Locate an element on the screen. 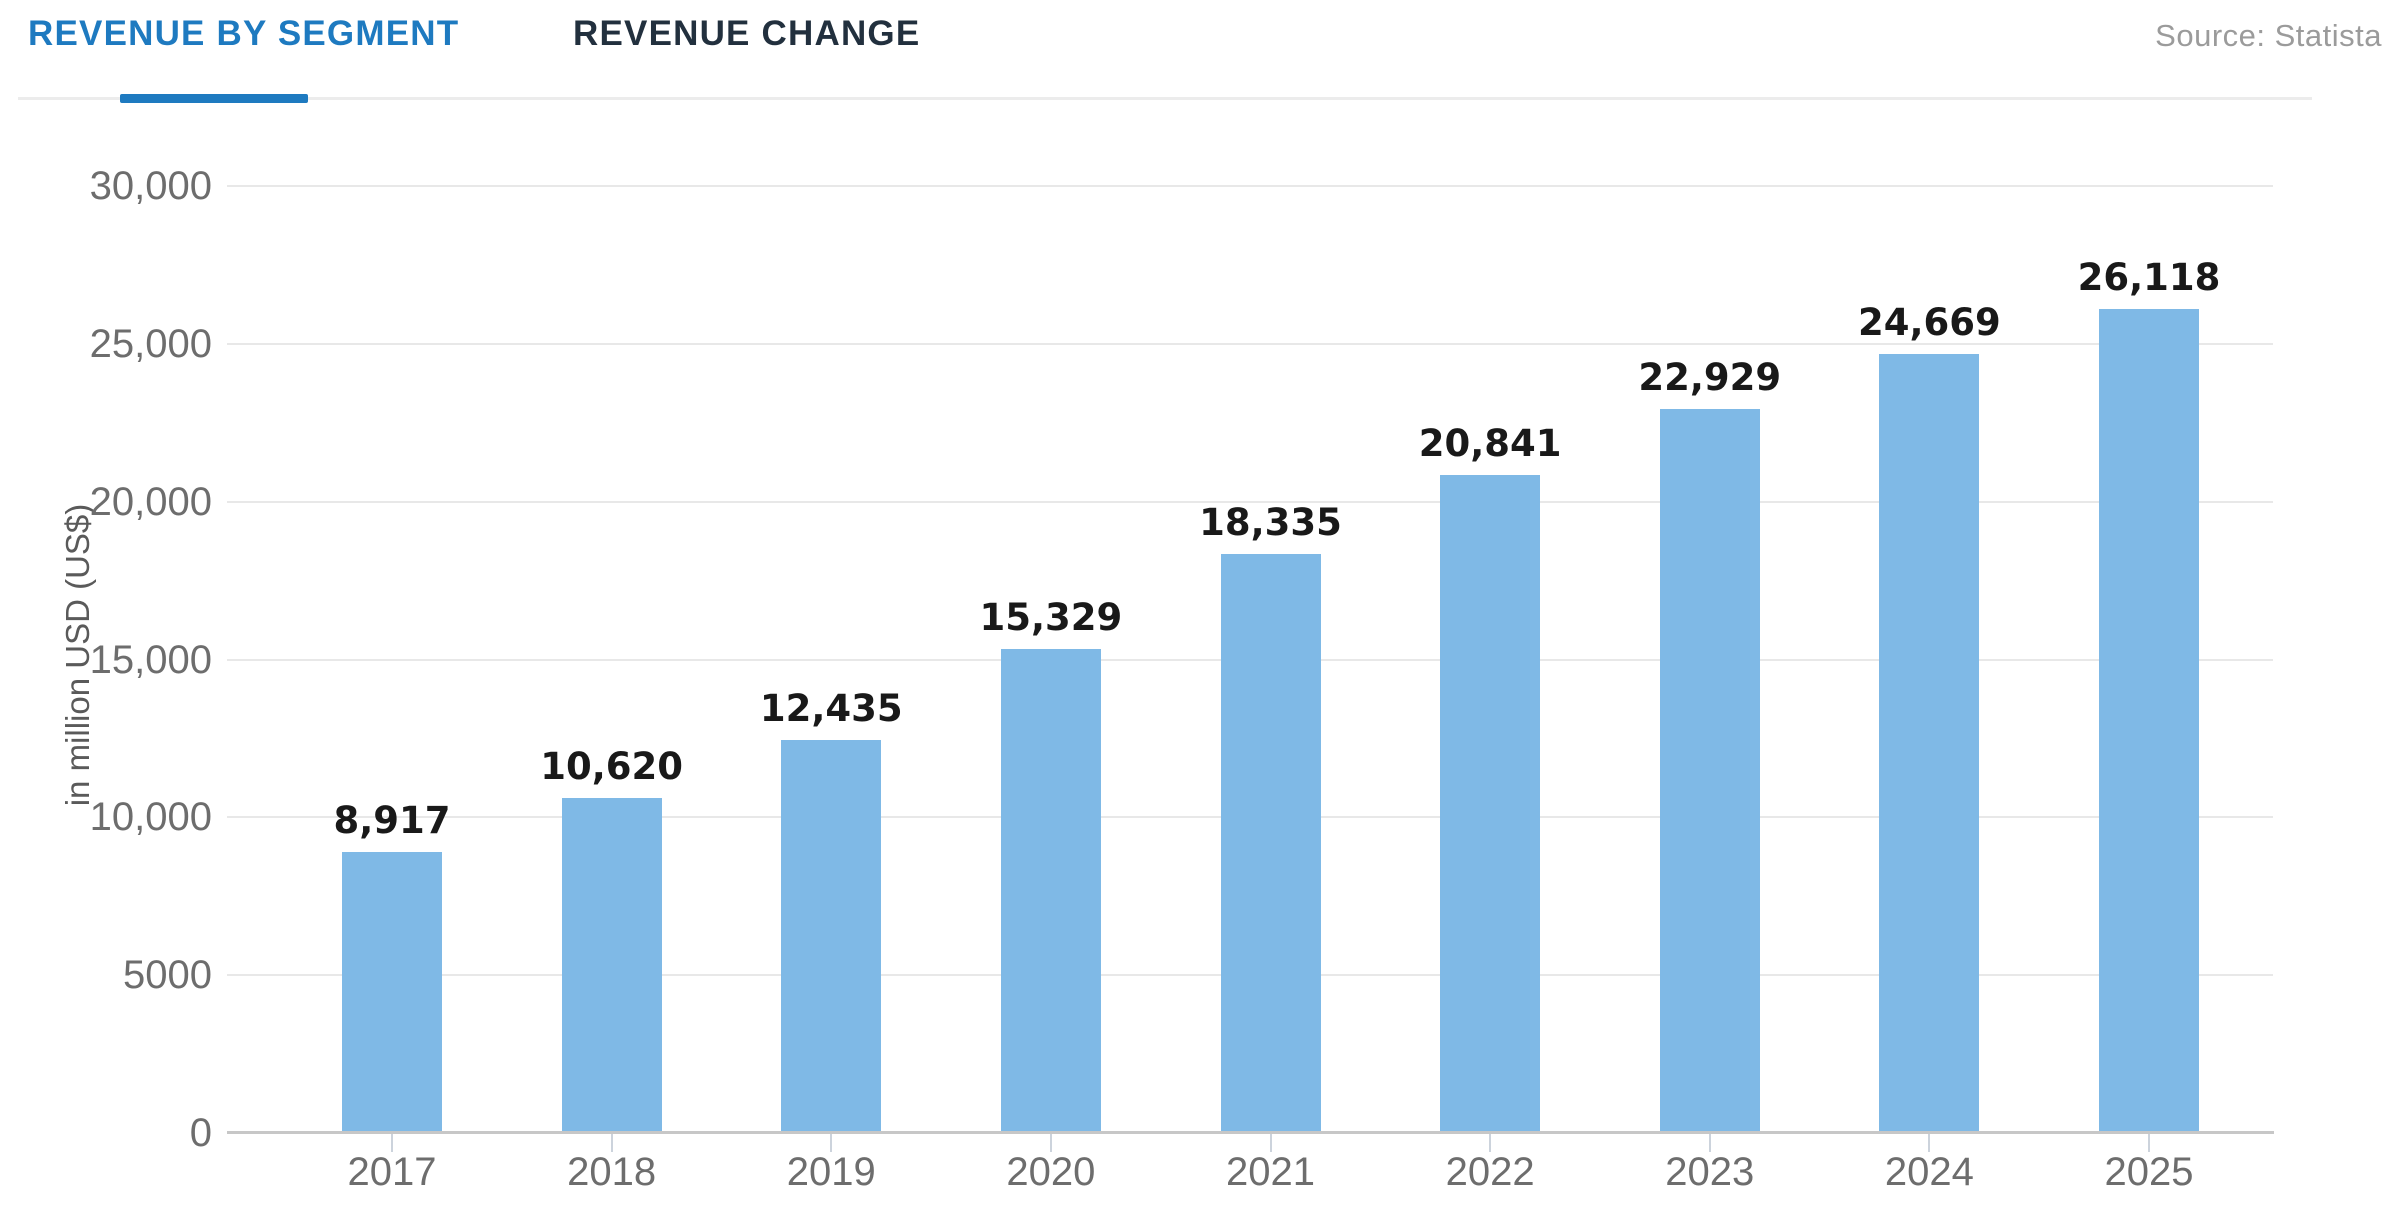  tab-revenue-by-segment-label: REVENUE BY SEGMENT is located at coordinates (244, 33).